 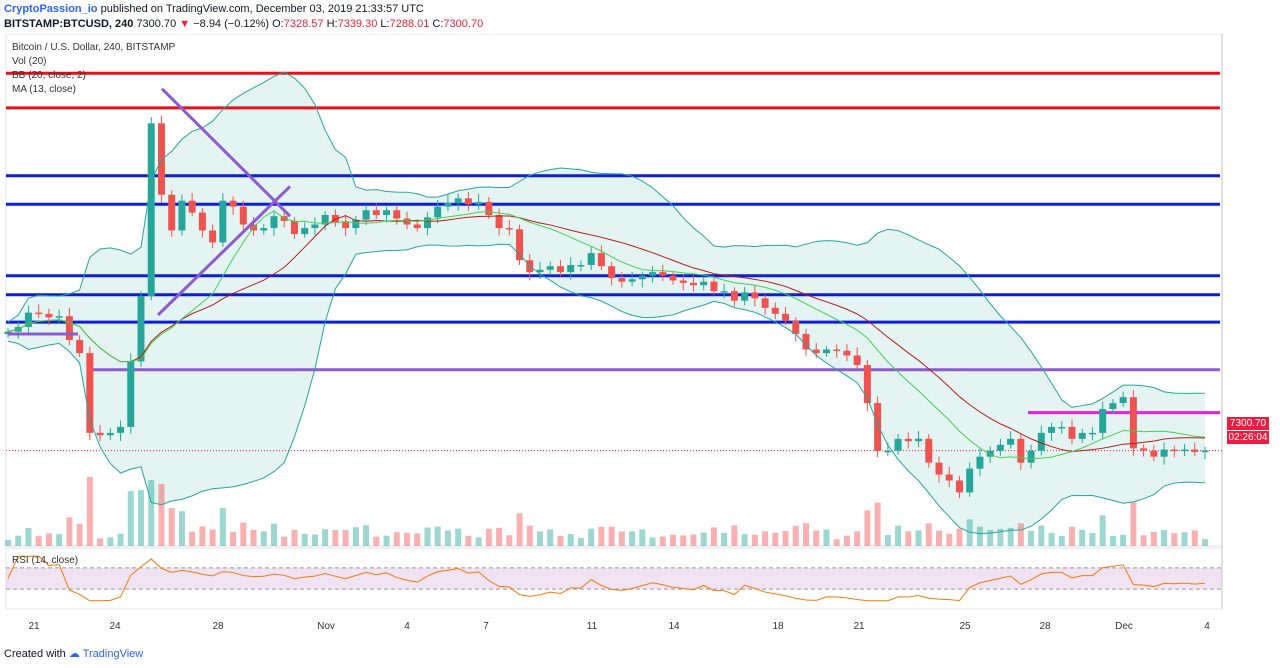 I want to click on legend-rsi: RSI (14, close), so click(x=45, y=560).